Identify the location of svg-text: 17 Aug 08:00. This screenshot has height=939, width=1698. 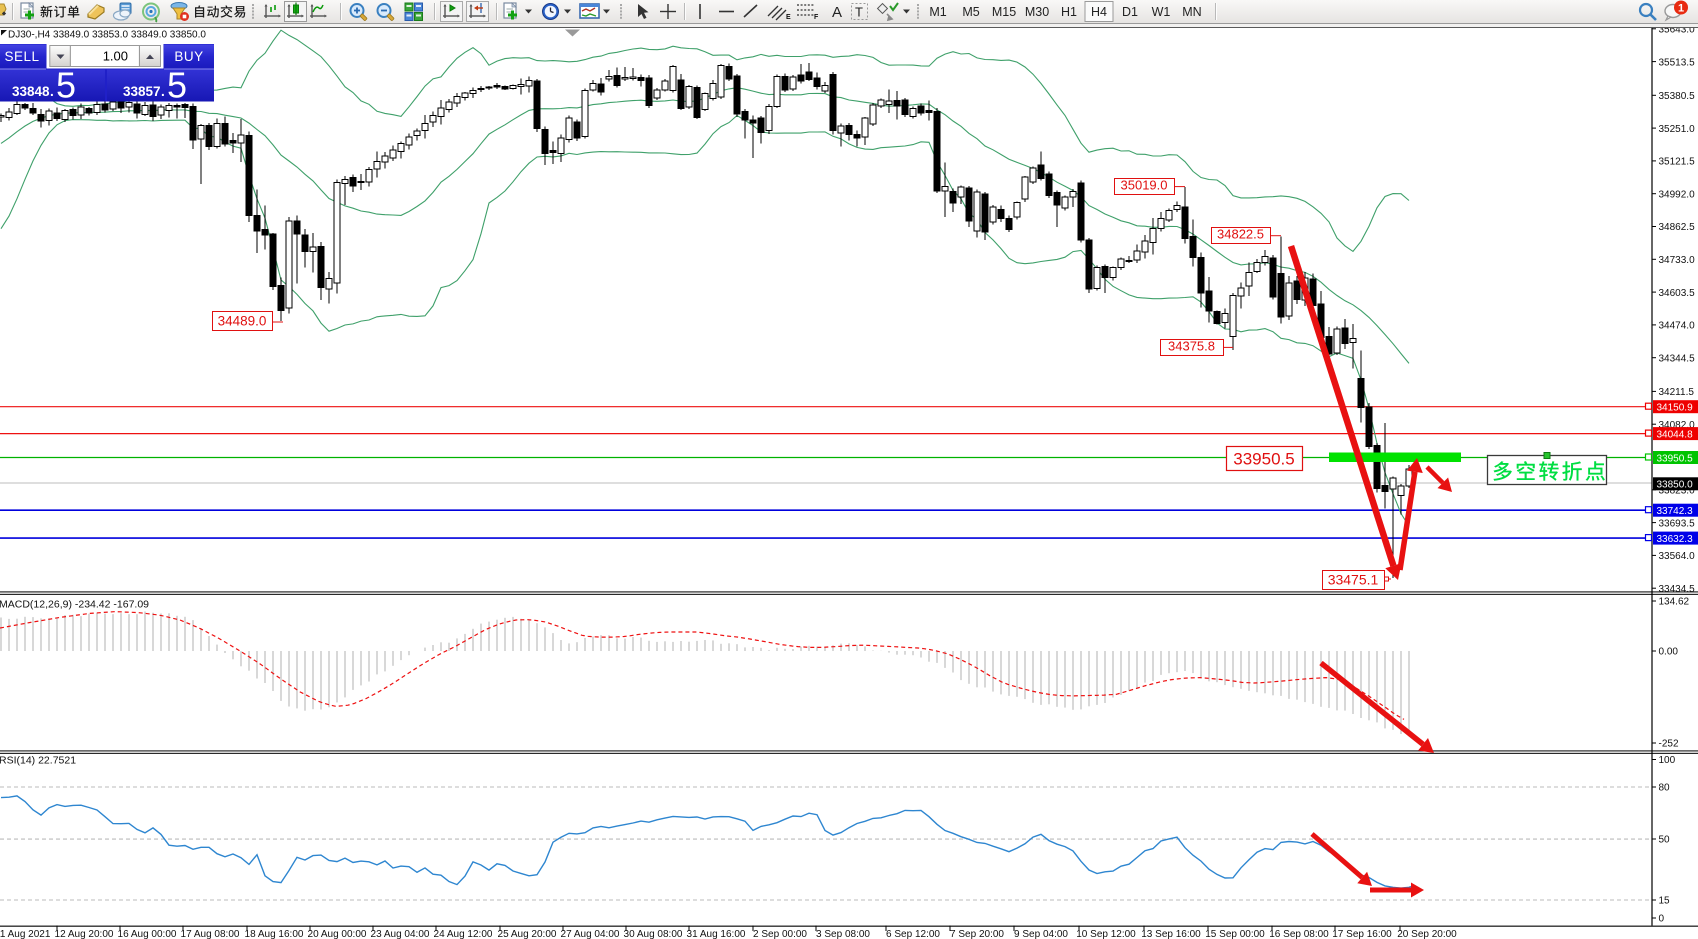
(210, 934).